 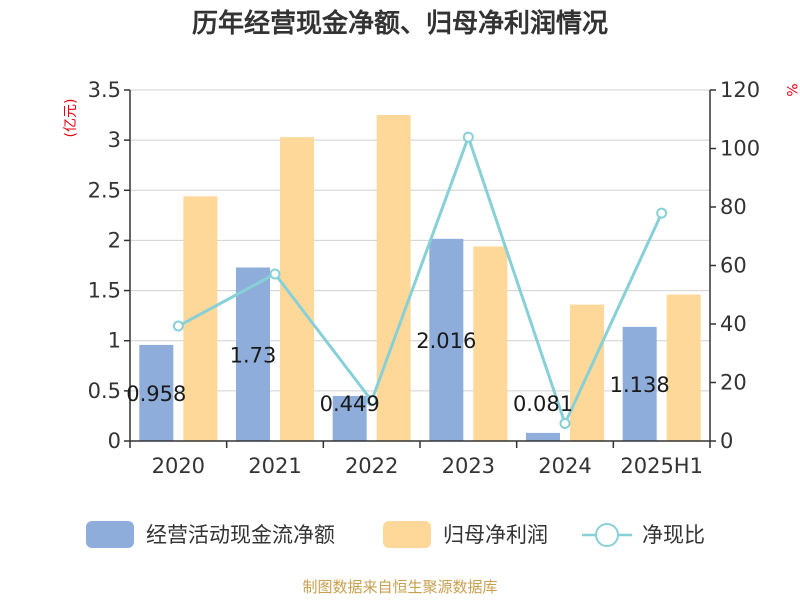 I want to click on data-label-cash-flow: 1.138, so click(x=640, y=385).